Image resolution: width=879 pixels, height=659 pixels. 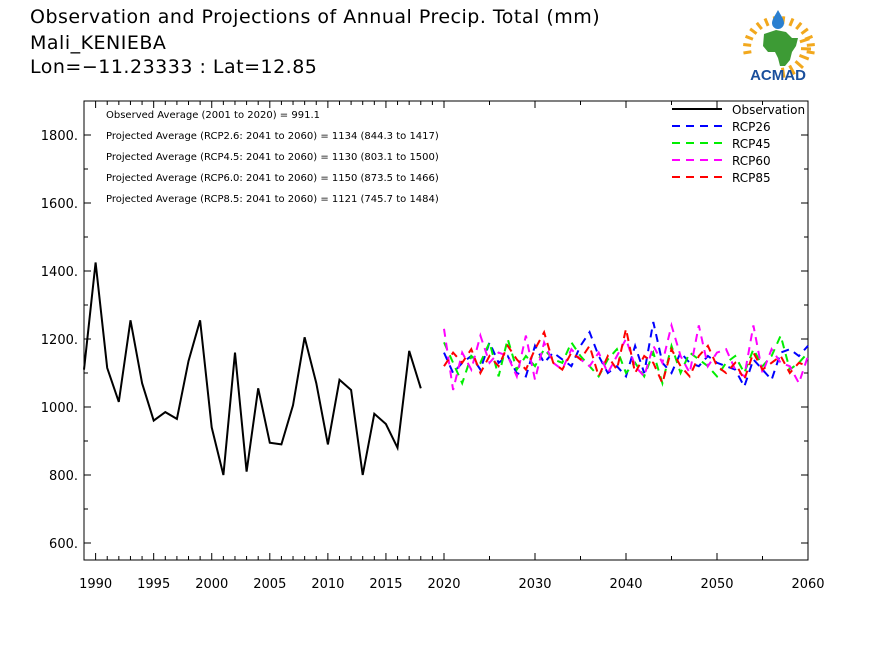 I want to click on y-tick-label: 1200., so click(x=59, y=340).